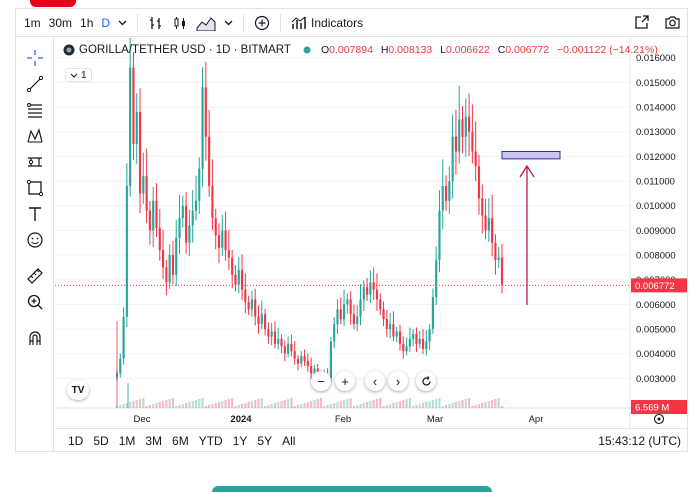  I want to click on y-tick-label: 0.006000, so click(656, 305).